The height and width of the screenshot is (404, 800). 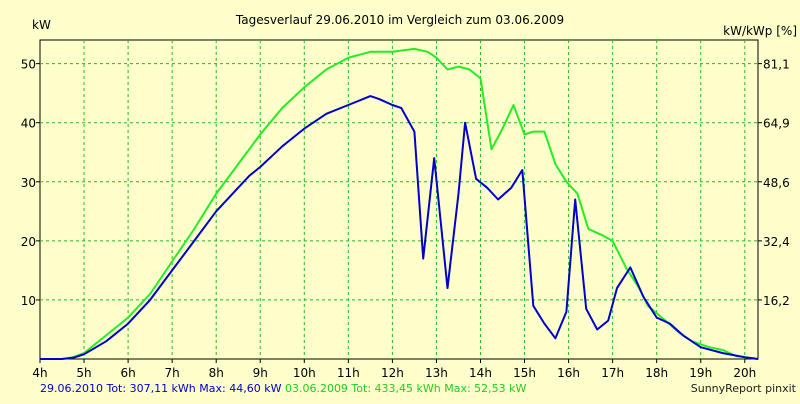 I want to click on y-tick-label-left: 30, so click(x=28, y=183).